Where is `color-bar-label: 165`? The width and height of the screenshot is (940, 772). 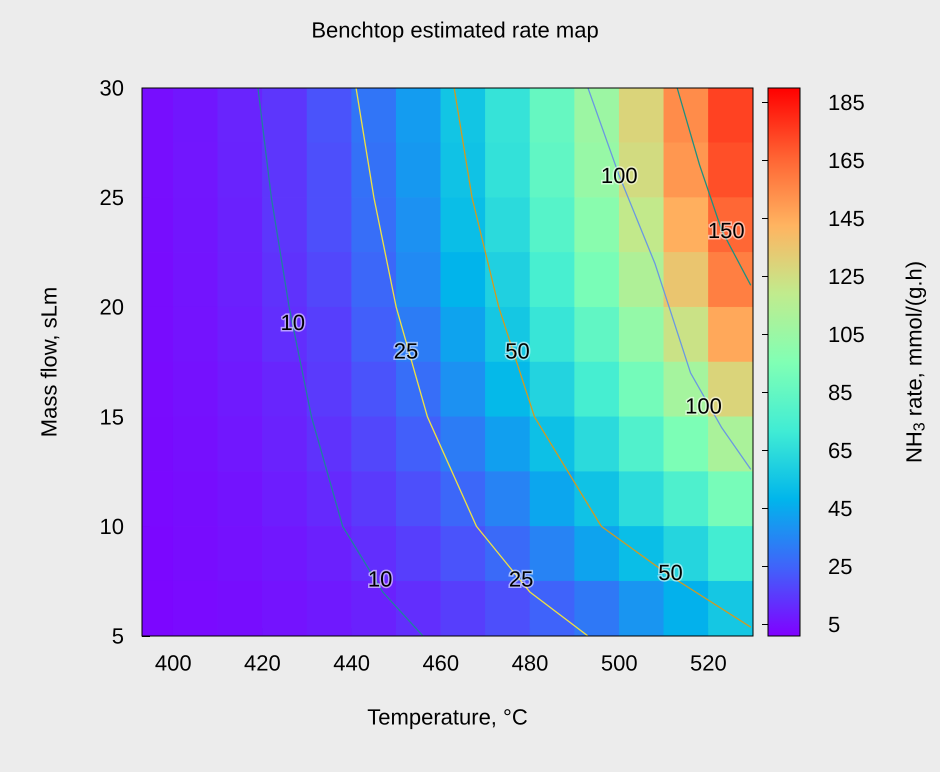
color-bar-label: 165 is located at coordinates (846, 160).